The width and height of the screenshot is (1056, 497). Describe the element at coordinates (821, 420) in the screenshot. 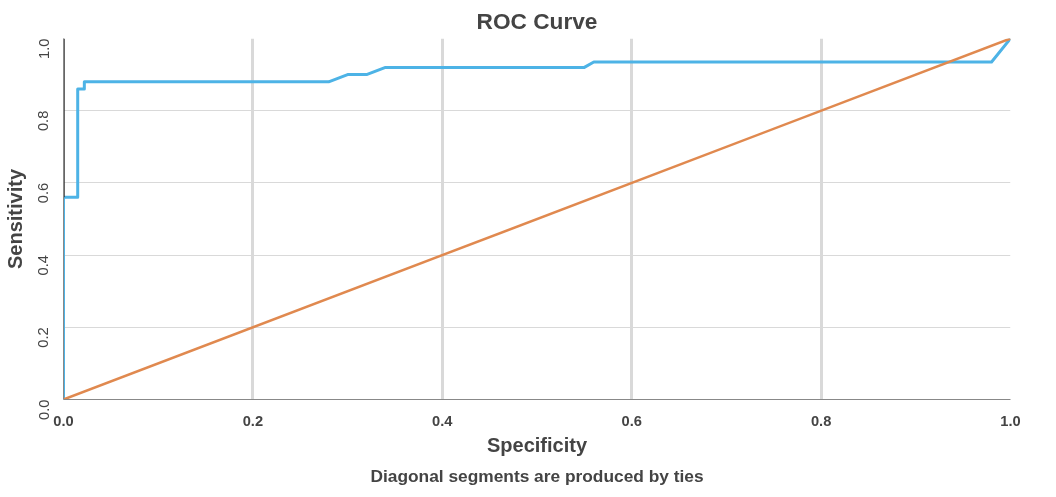

I see `x-tick-label: 0.8` at that location.